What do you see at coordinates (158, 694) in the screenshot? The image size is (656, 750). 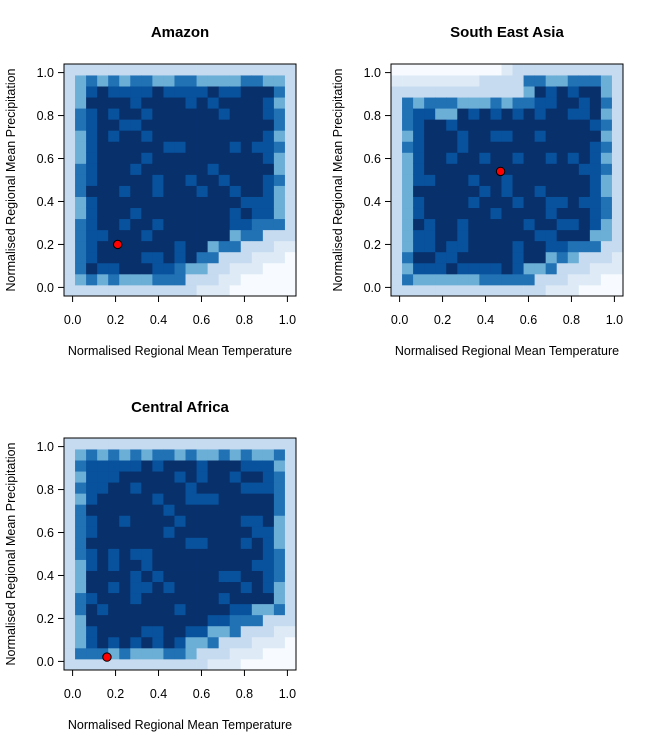 I see `x-tick-label: 0.4` at bounding box center [158, 694].